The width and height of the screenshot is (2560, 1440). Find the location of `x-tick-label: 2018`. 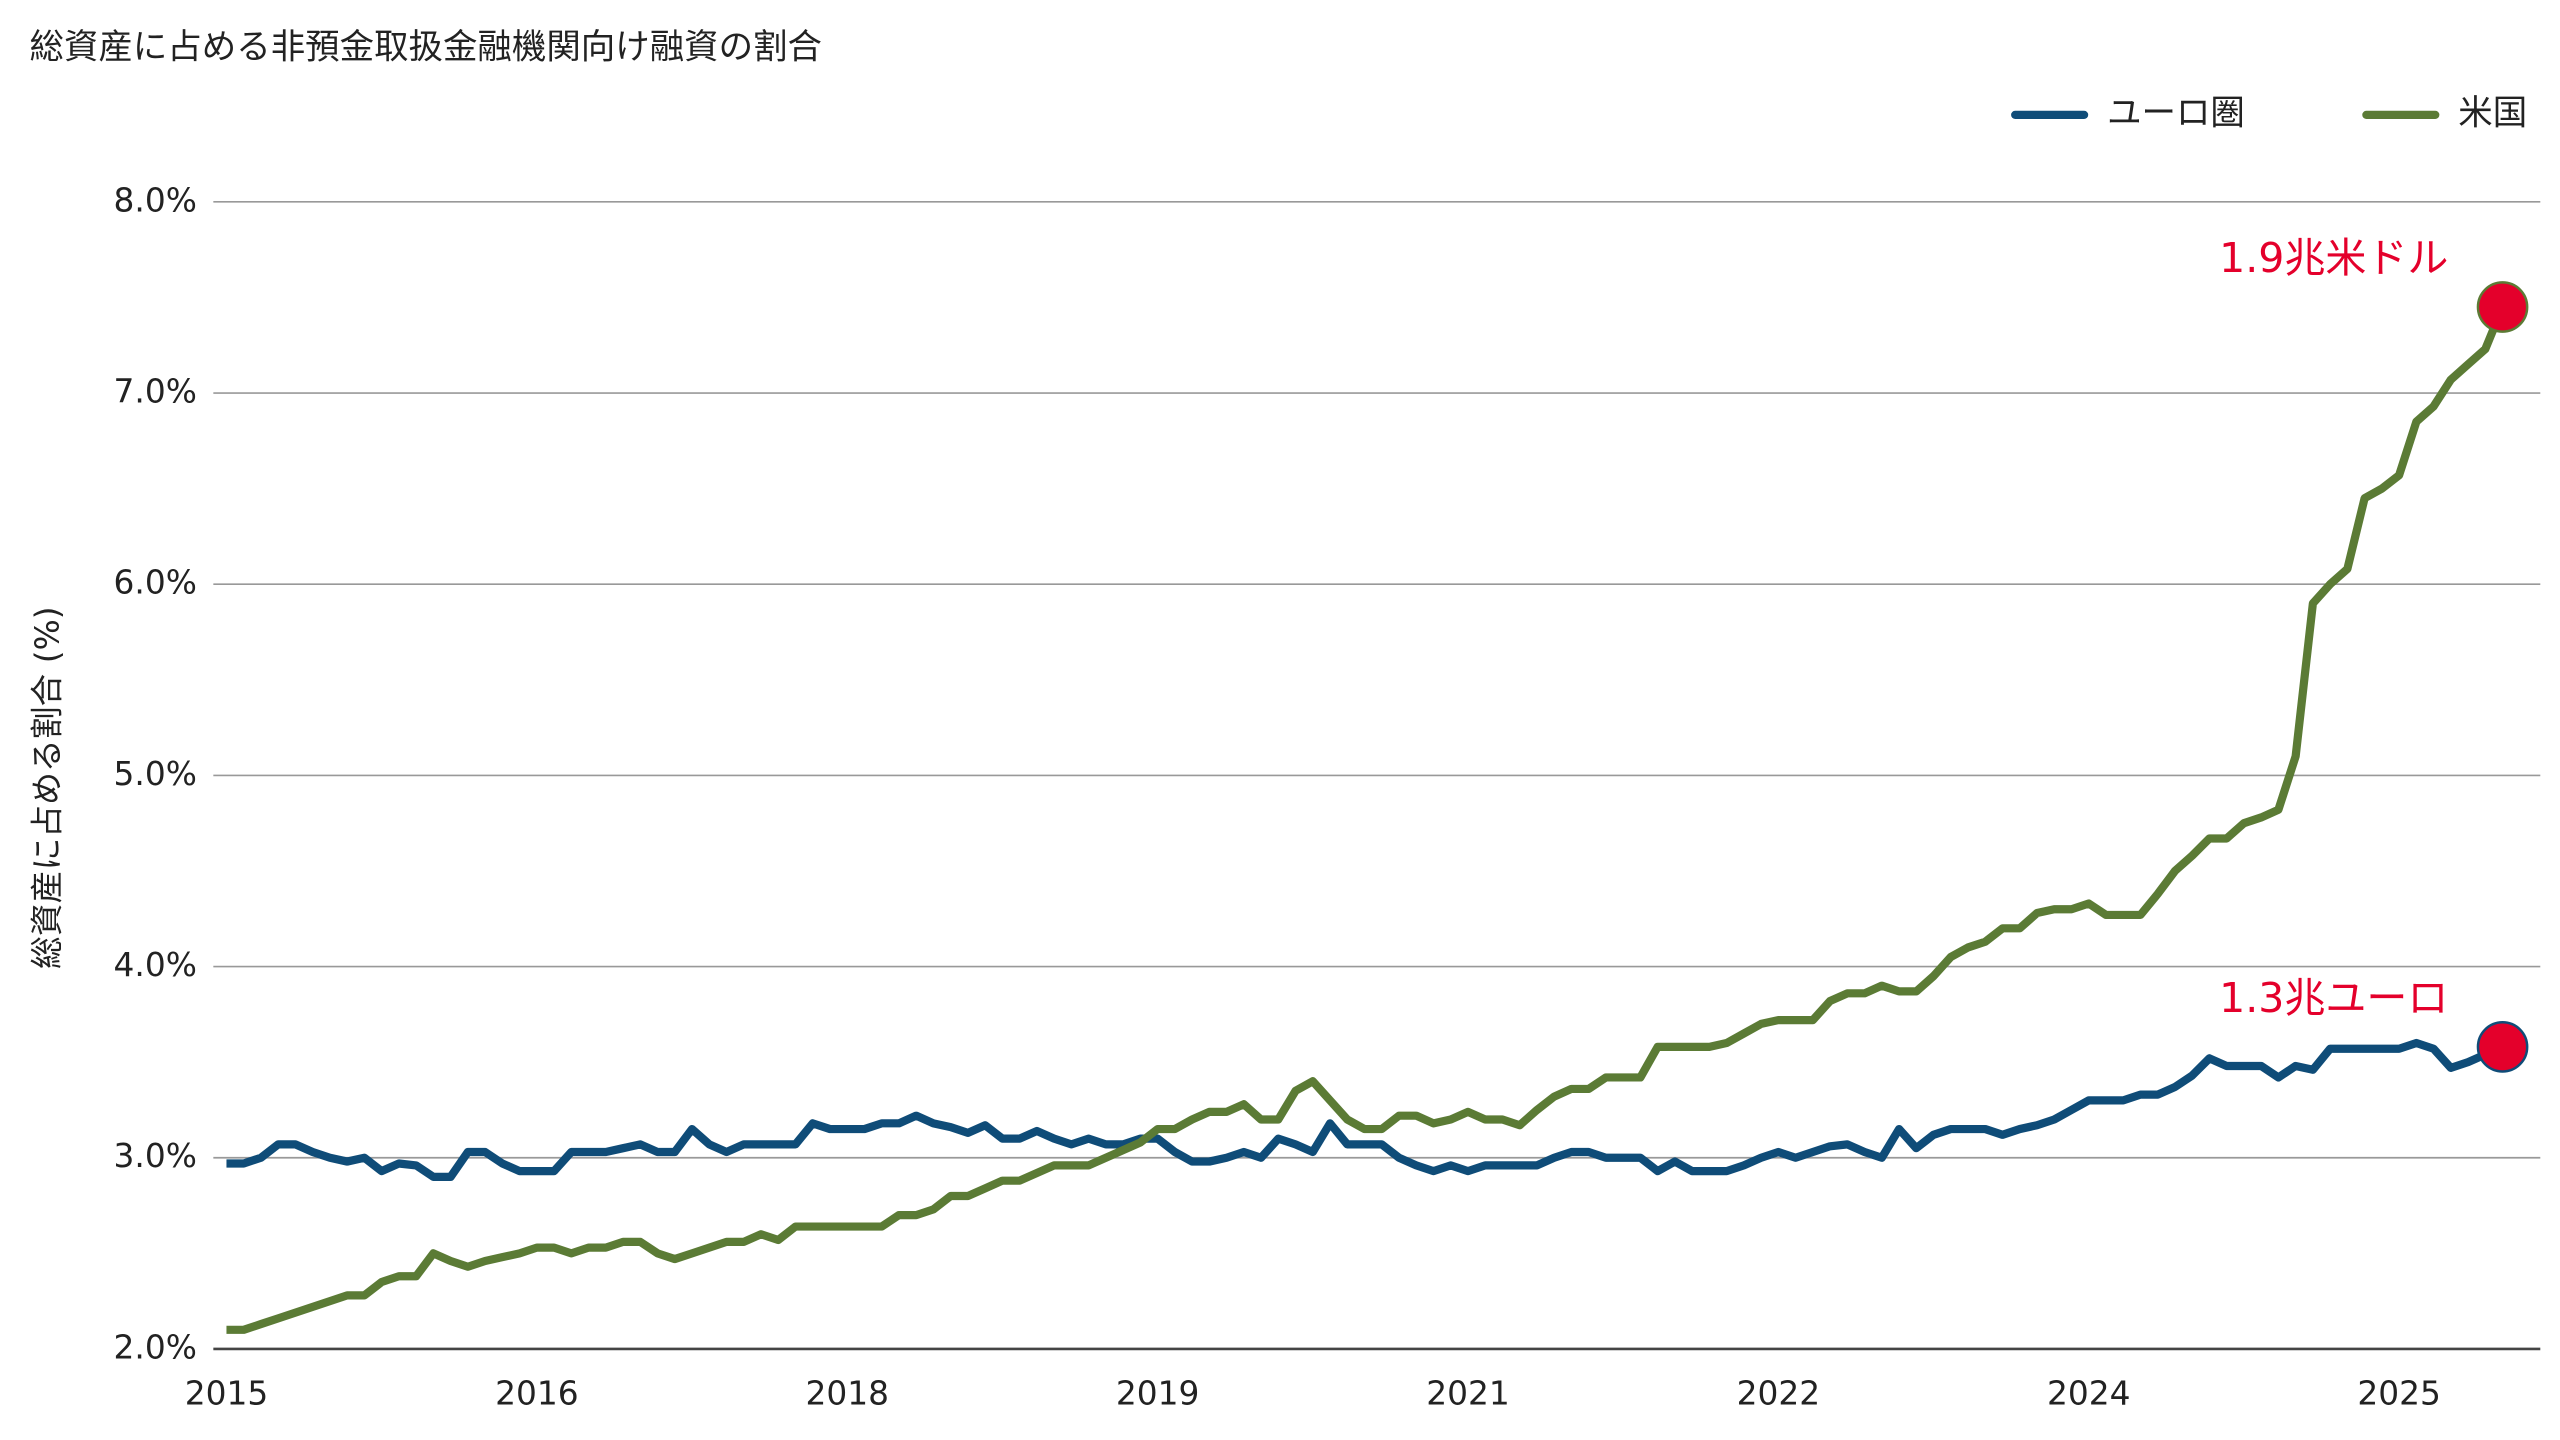

x-tick-label: 2018 is located at coordinates (847, 1393).